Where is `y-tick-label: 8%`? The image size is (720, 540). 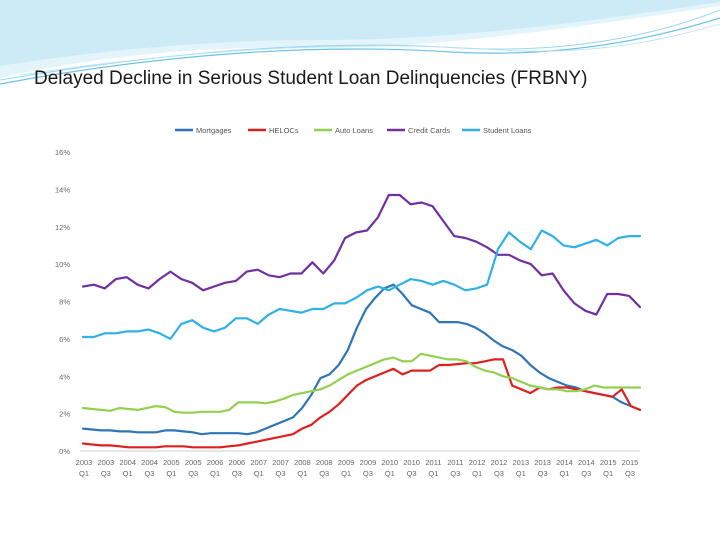 y-tick-label: 8% is located at coordinates (64, 302).